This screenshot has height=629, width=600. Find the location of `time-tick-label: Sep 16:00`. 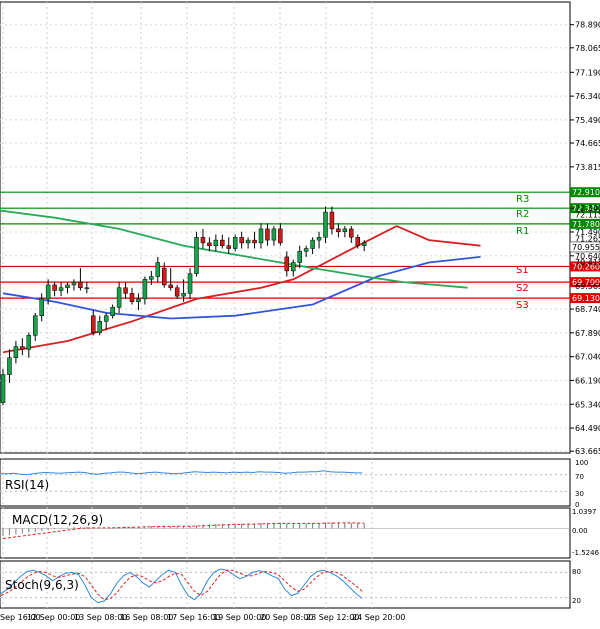

time-tick-label: Sep 16:00 is located at coordinates (20, 617).